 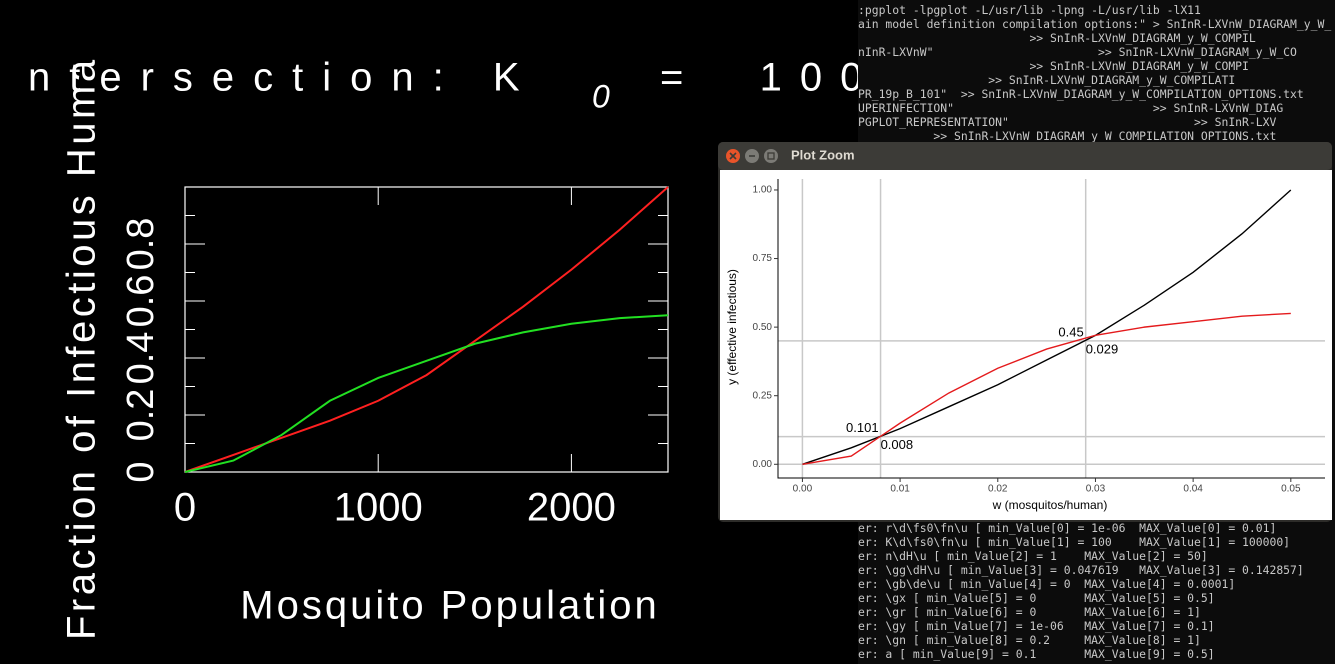 I want to click on y-tick-label: 0.50, so click(x=763, y=327).